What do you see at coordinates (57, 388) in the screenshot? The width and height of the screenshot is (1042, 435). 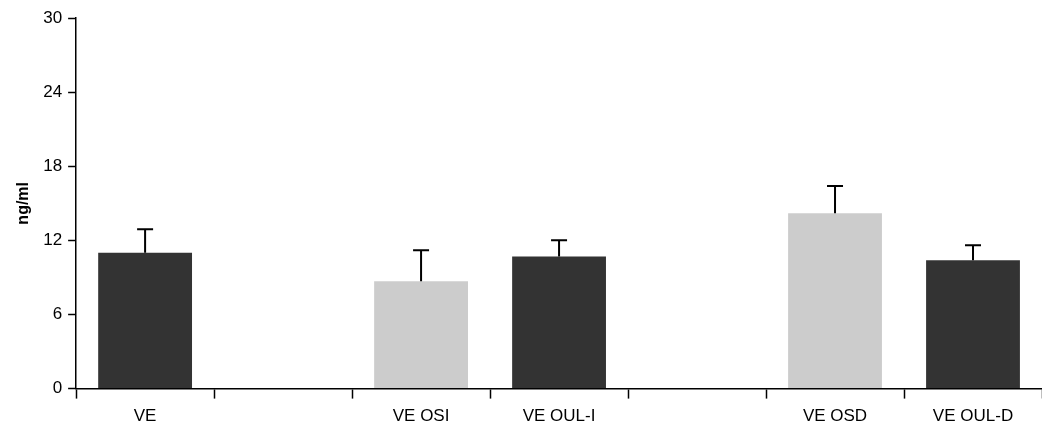 I see `y-tick-label: 0` at bounding box center [57, 388].